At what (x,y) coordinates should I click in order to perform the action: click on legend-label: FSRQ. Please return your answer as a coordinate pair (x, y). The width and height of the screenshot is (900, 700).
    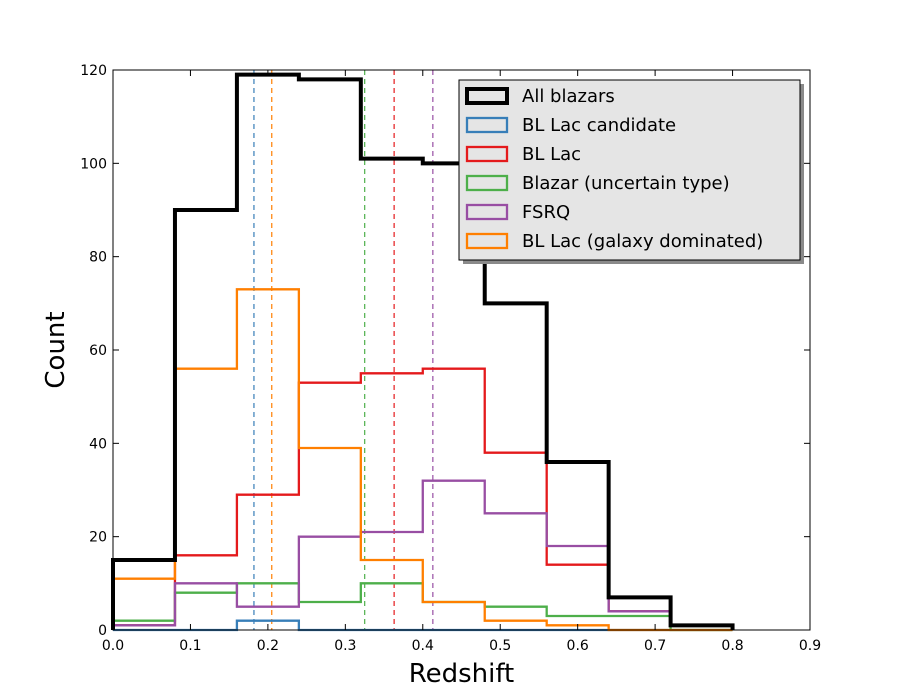
    Looking at the image, I should click on (546, 212).